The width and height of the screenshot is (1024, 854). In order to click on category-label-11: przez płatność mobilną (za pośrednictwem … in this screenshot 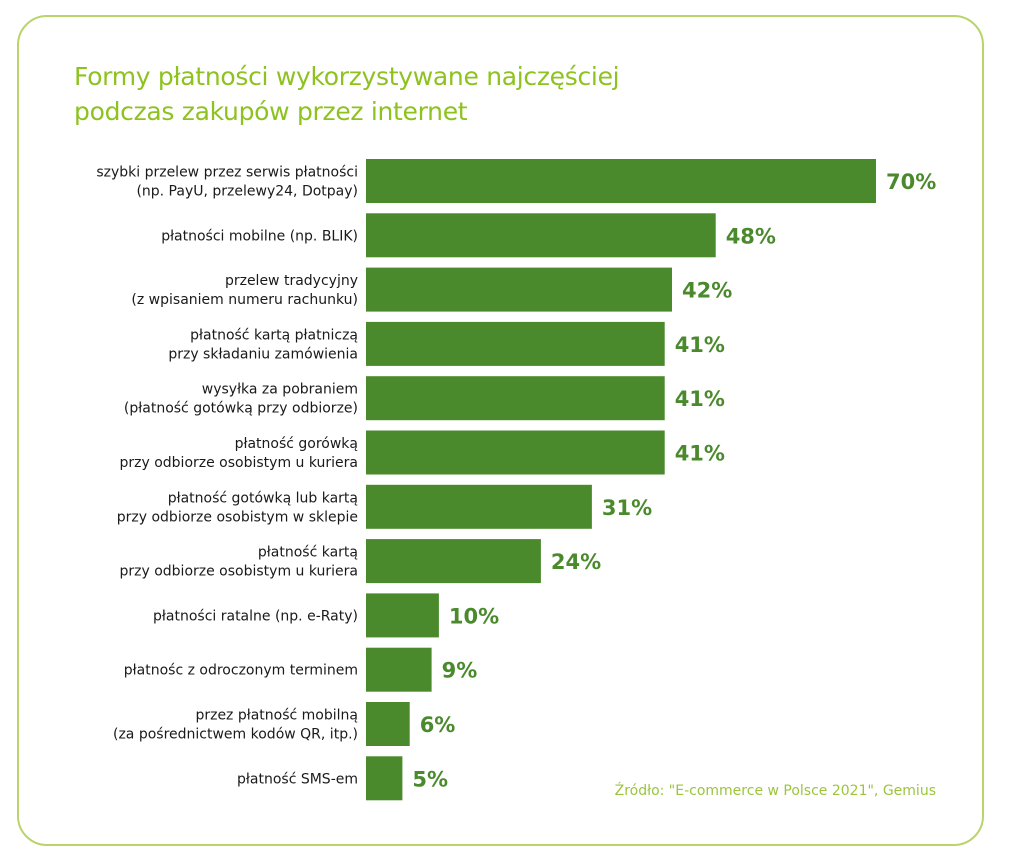, I will do `click(235, 725)`.